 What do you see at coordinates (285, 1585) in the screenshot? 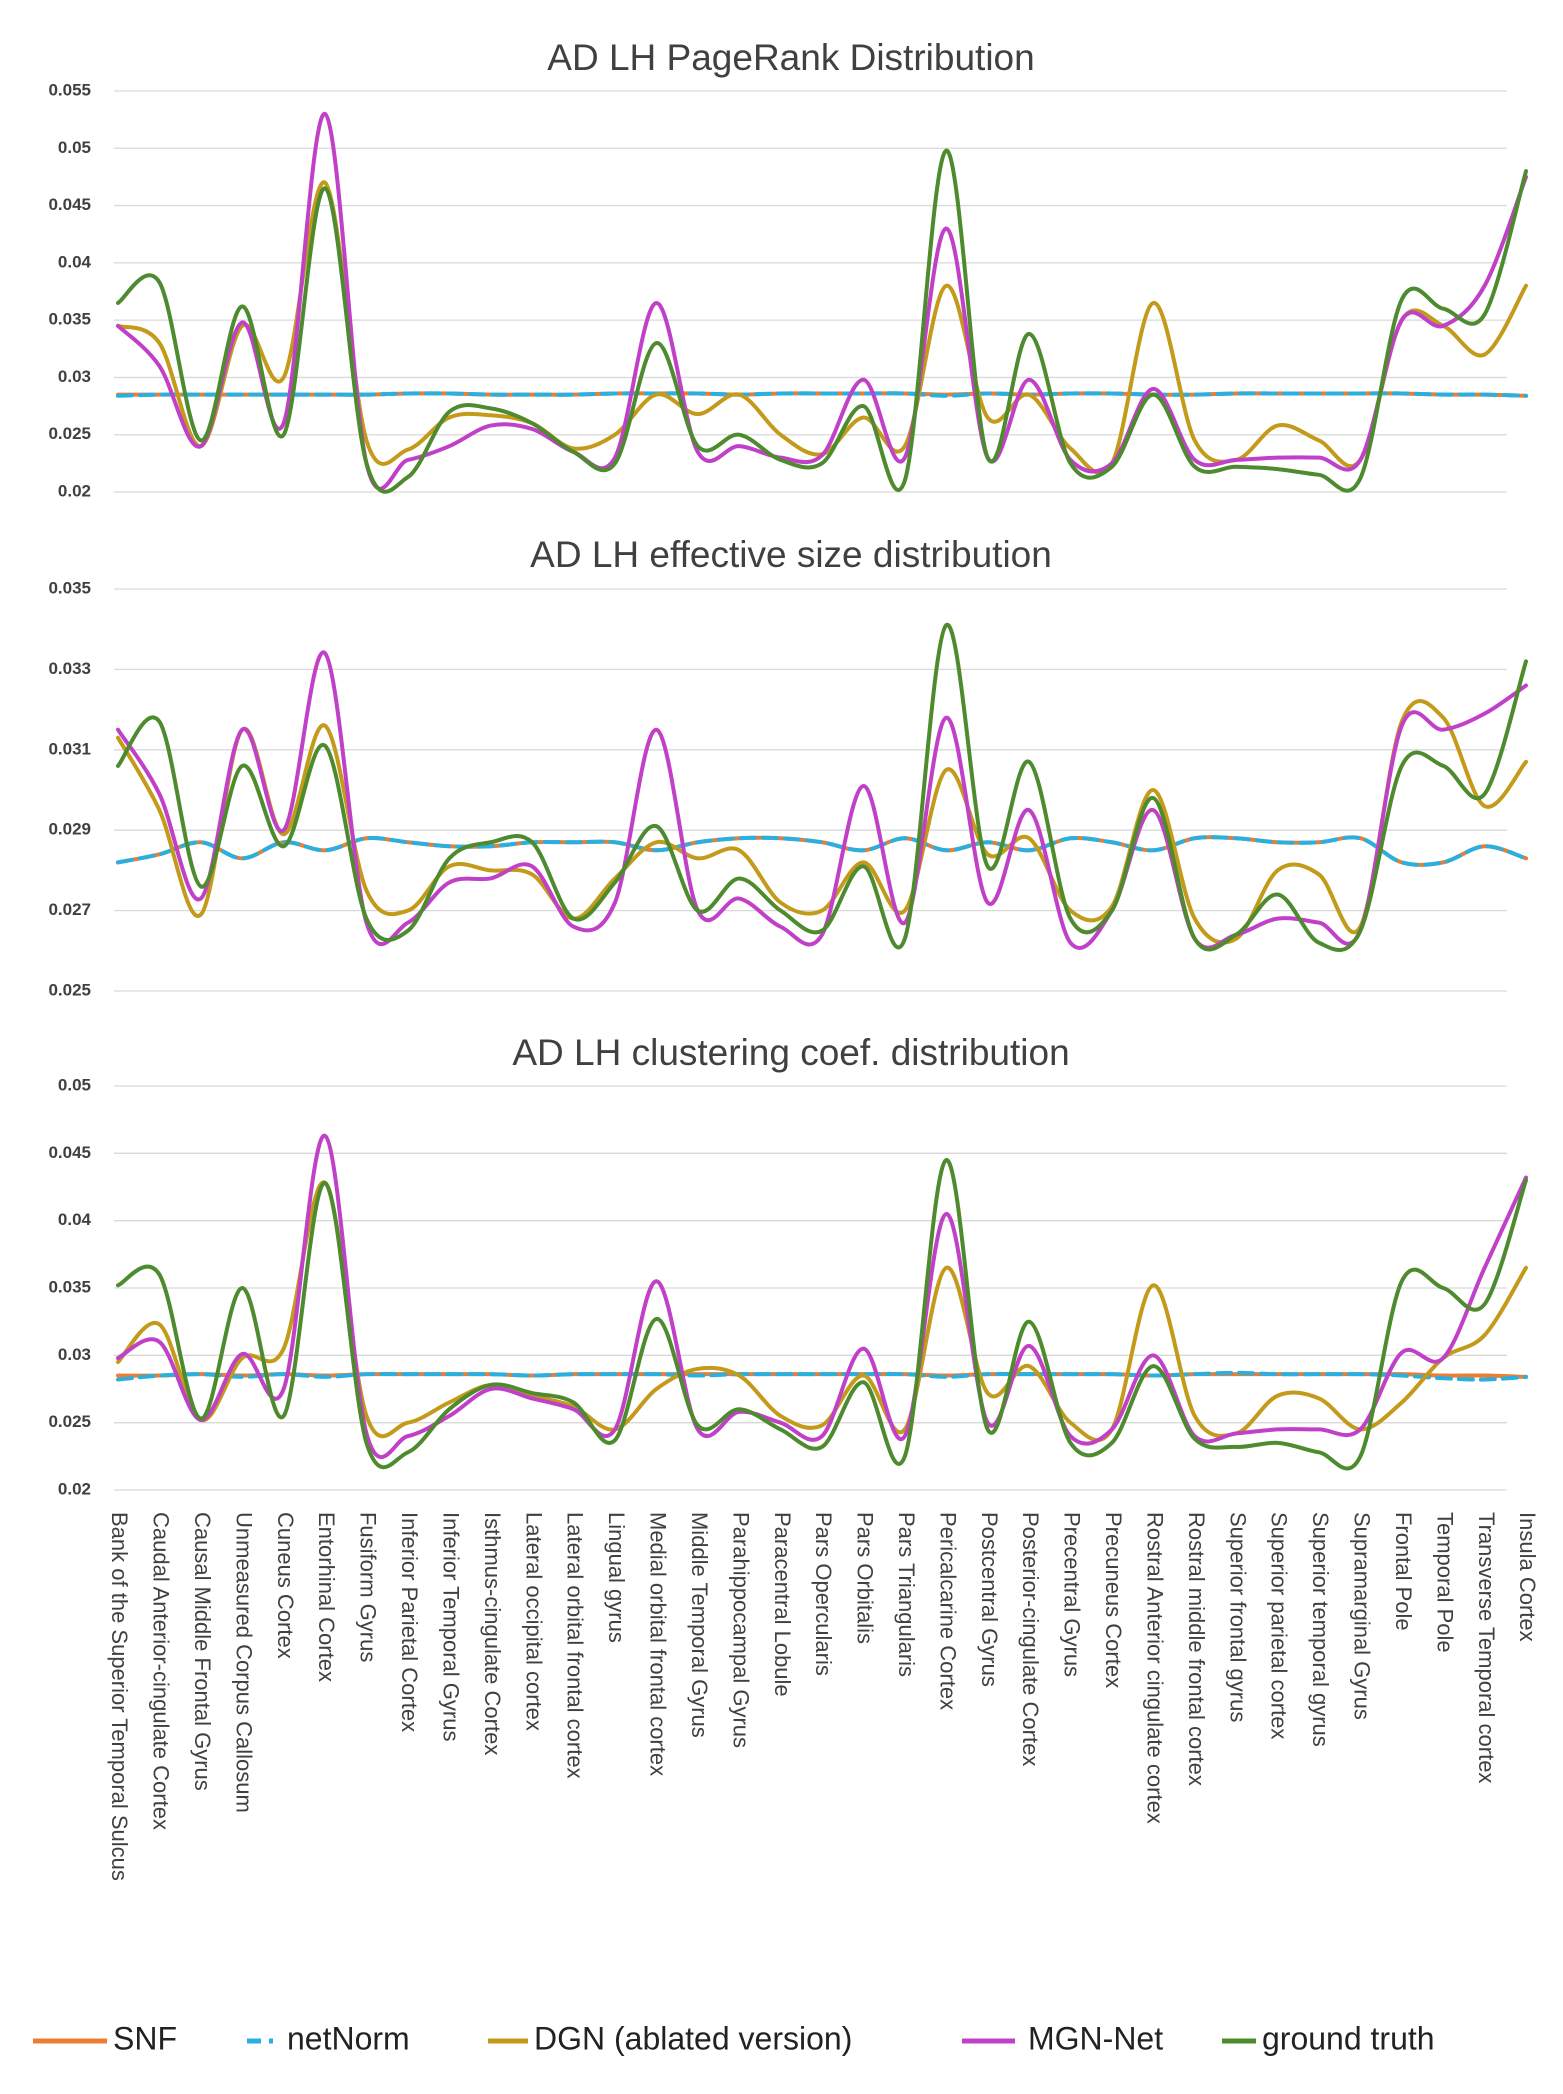
I see `x-tick-label: Cuneus Cortex` at bounding box center [285, 1585].